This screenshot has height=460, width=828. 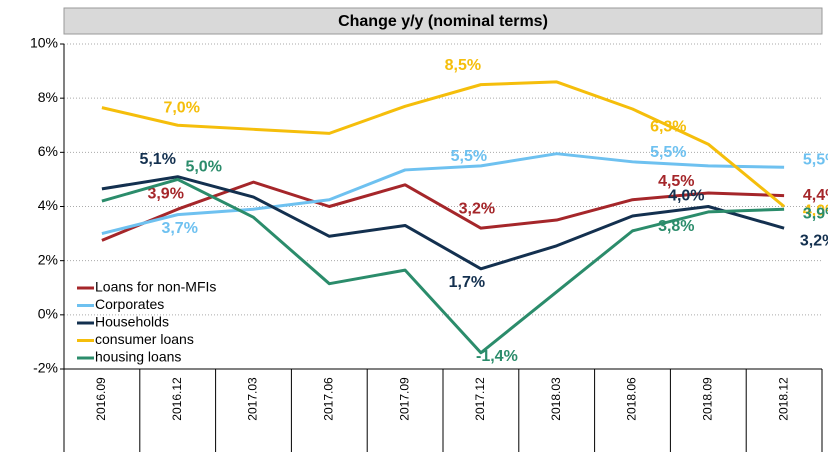 What do you see at coordinates (668, 126) in the screenshot?
I see `data-label: 6,3%` at bounding box center [668, 126].